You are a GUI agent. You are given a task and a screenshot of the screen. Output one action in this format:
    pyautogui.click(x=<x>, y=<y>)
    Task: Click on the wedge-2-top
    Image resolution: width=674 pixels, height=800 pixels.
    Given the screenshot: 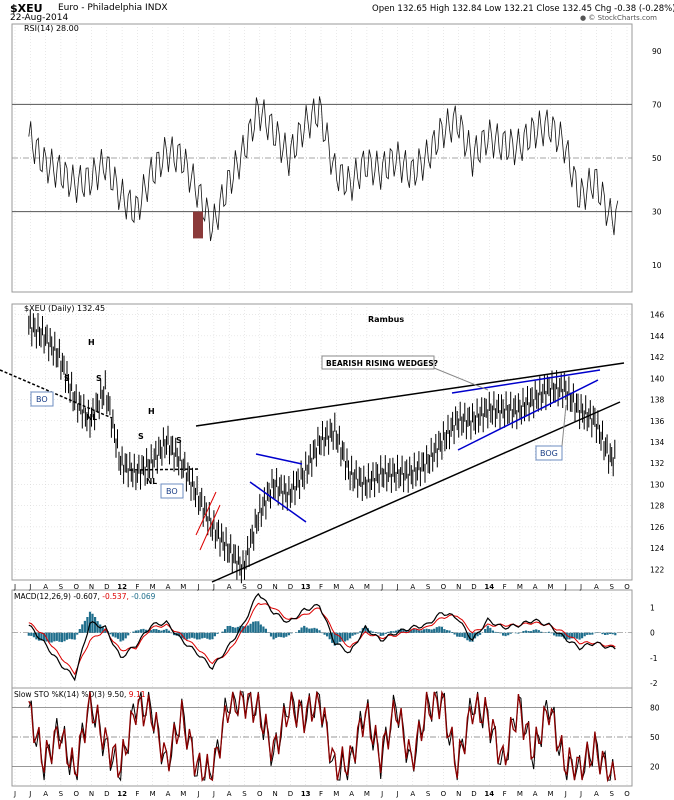 What is the action you would take?
    pyautogui.click(x=526, y=381)
    